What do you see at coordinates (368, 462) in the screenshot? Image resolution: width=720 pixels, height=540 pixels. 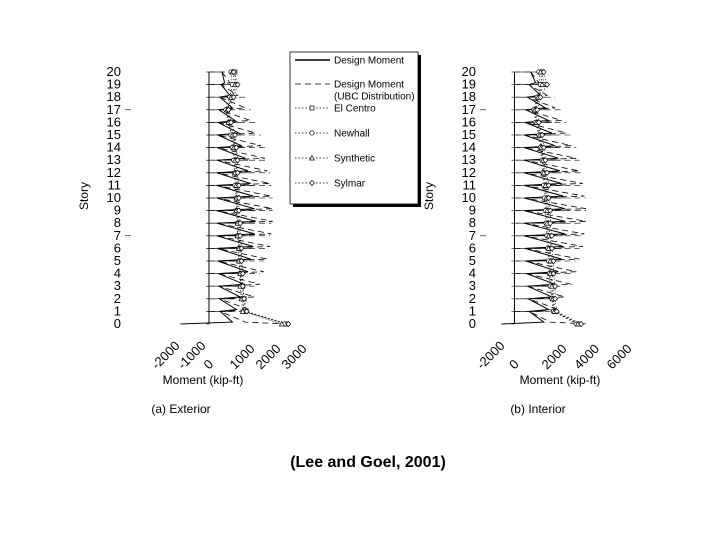 I see `source-citation: (Lee and Goel, 2001)` at bounding box center [368, 462].